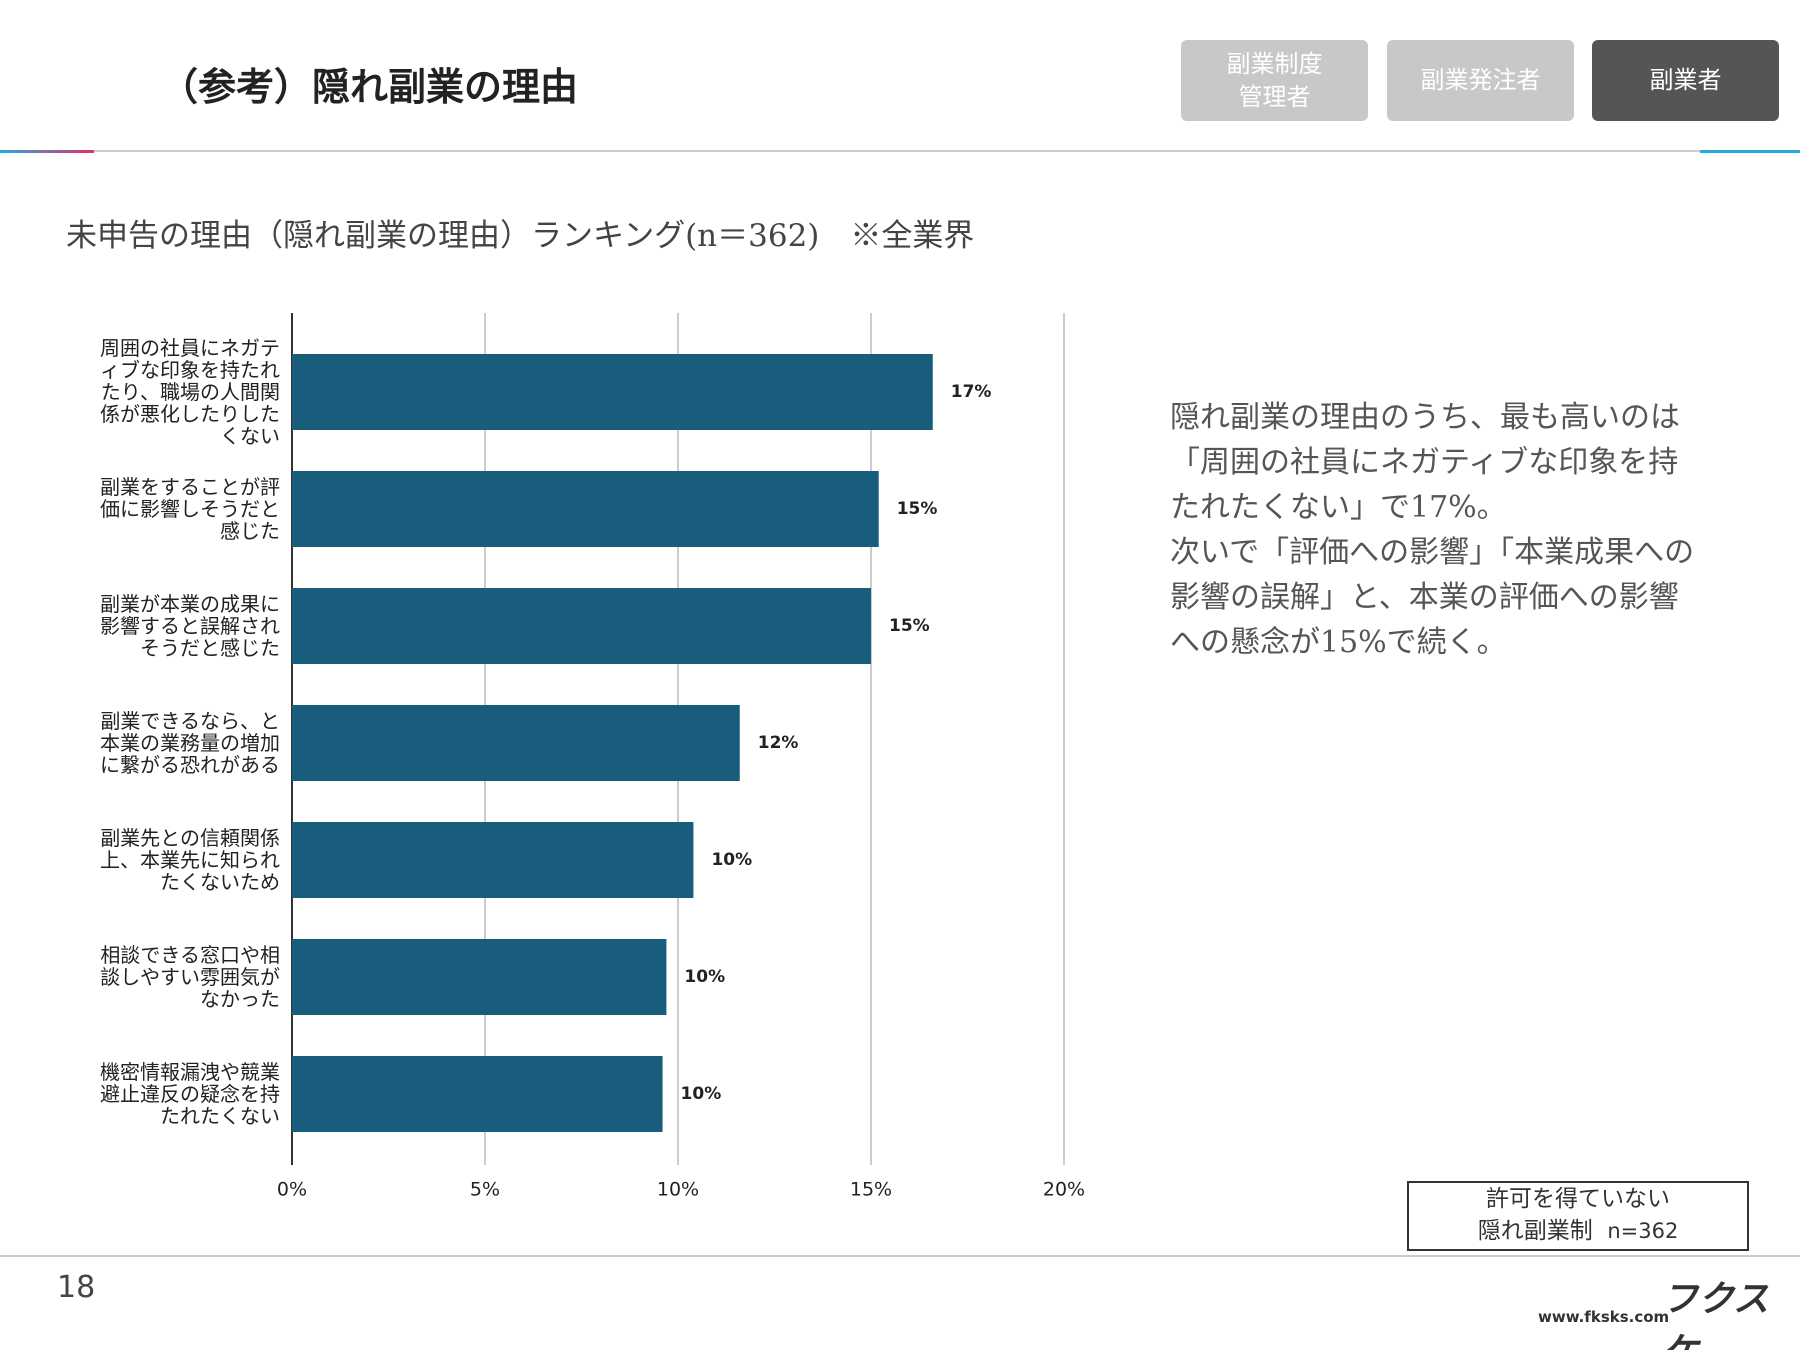 This screenshot has height=1350, width=1800. Describe the element at coordinates (871, 1190) in the screenshot. I see `x-tick-label: 15%` at that location.